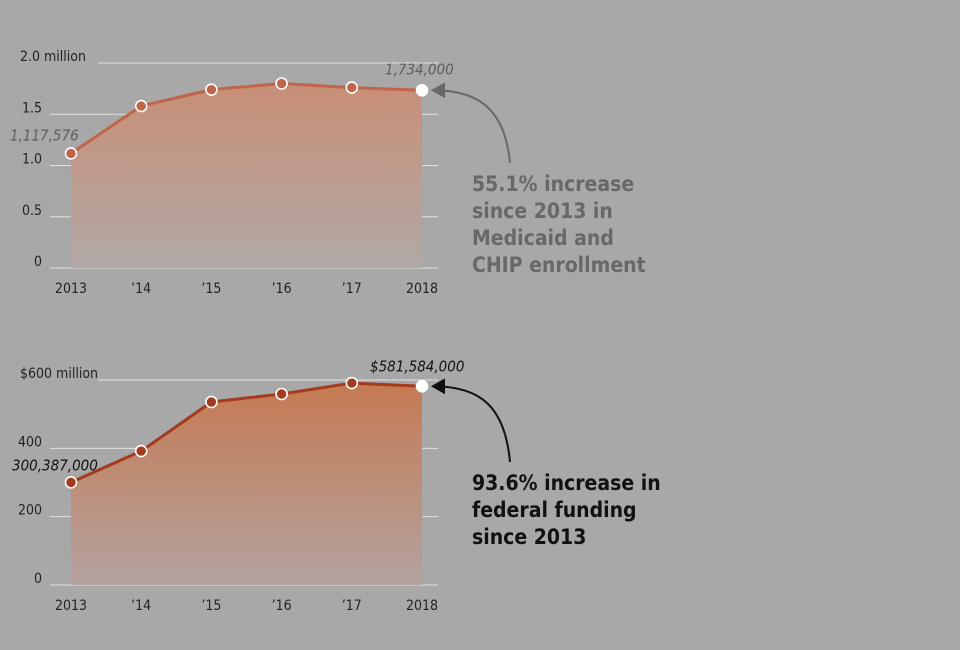 This screenshot has height=650, width=960. What do you see at coordinates (30, 511) in the screenshot?
I see `y-tick-label: 200` at bounding box center [30, 511].